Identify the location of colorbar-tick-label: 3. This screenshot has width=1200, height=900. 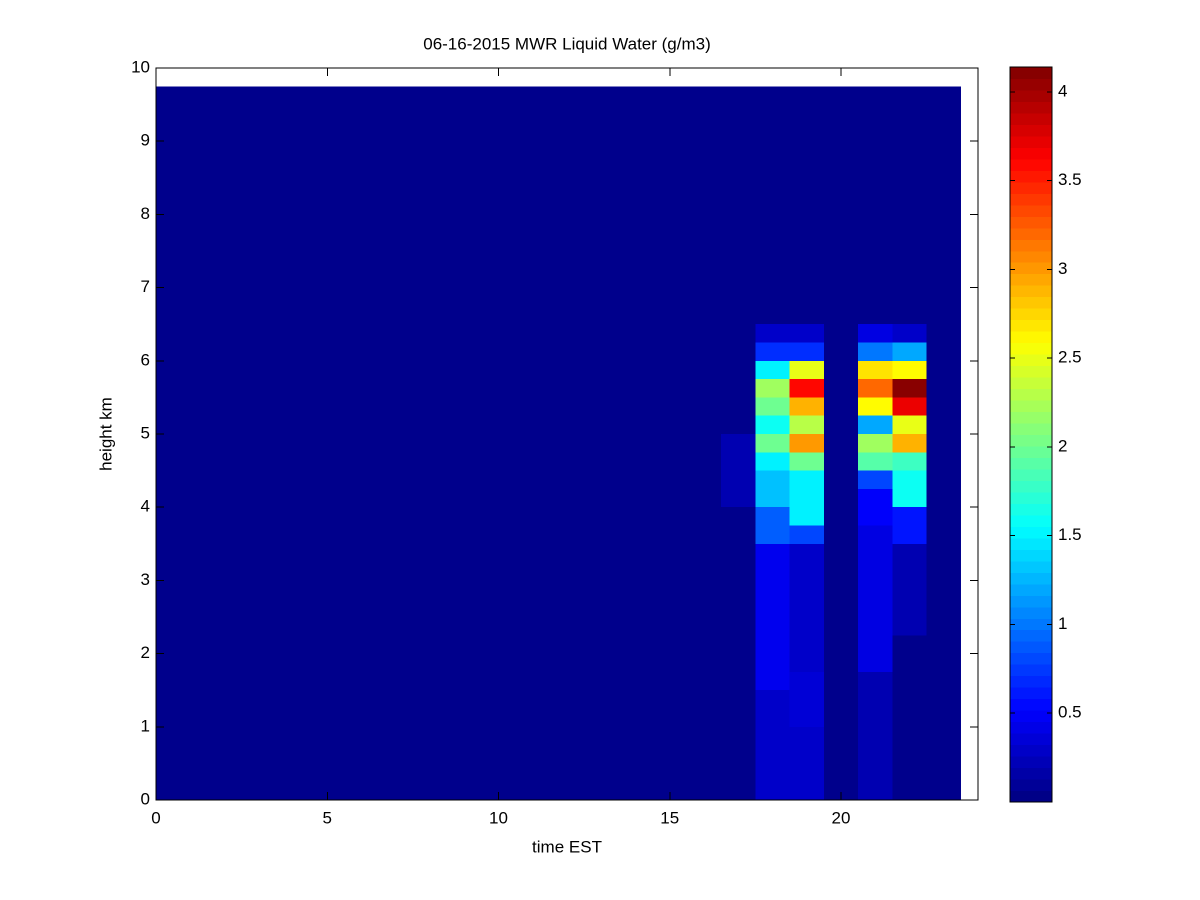
(1062, 268).